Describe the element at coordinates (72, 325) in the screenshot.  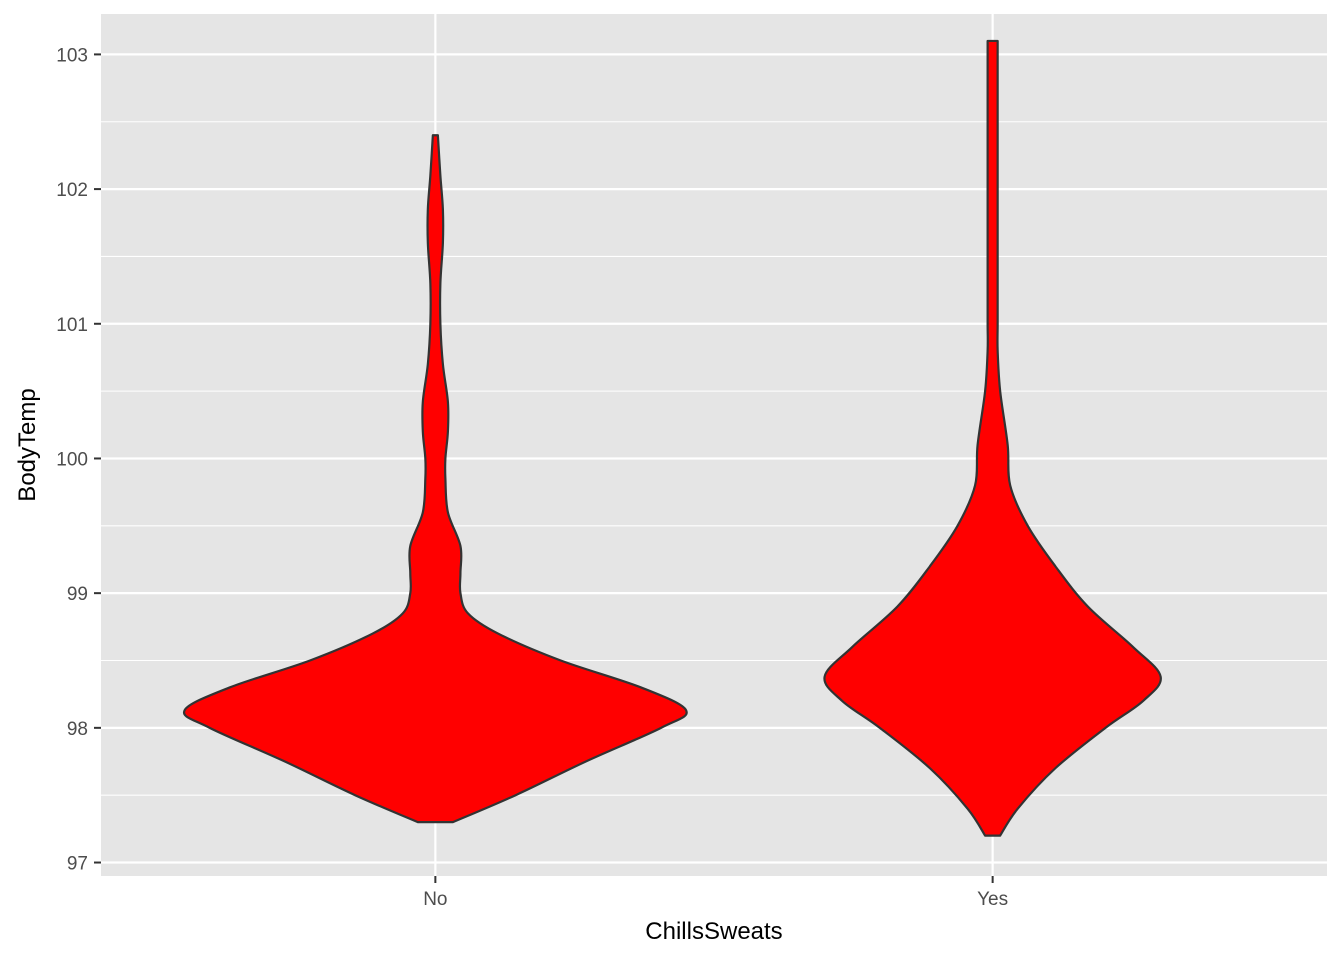
I see `y-tick-label: 101` at that location.